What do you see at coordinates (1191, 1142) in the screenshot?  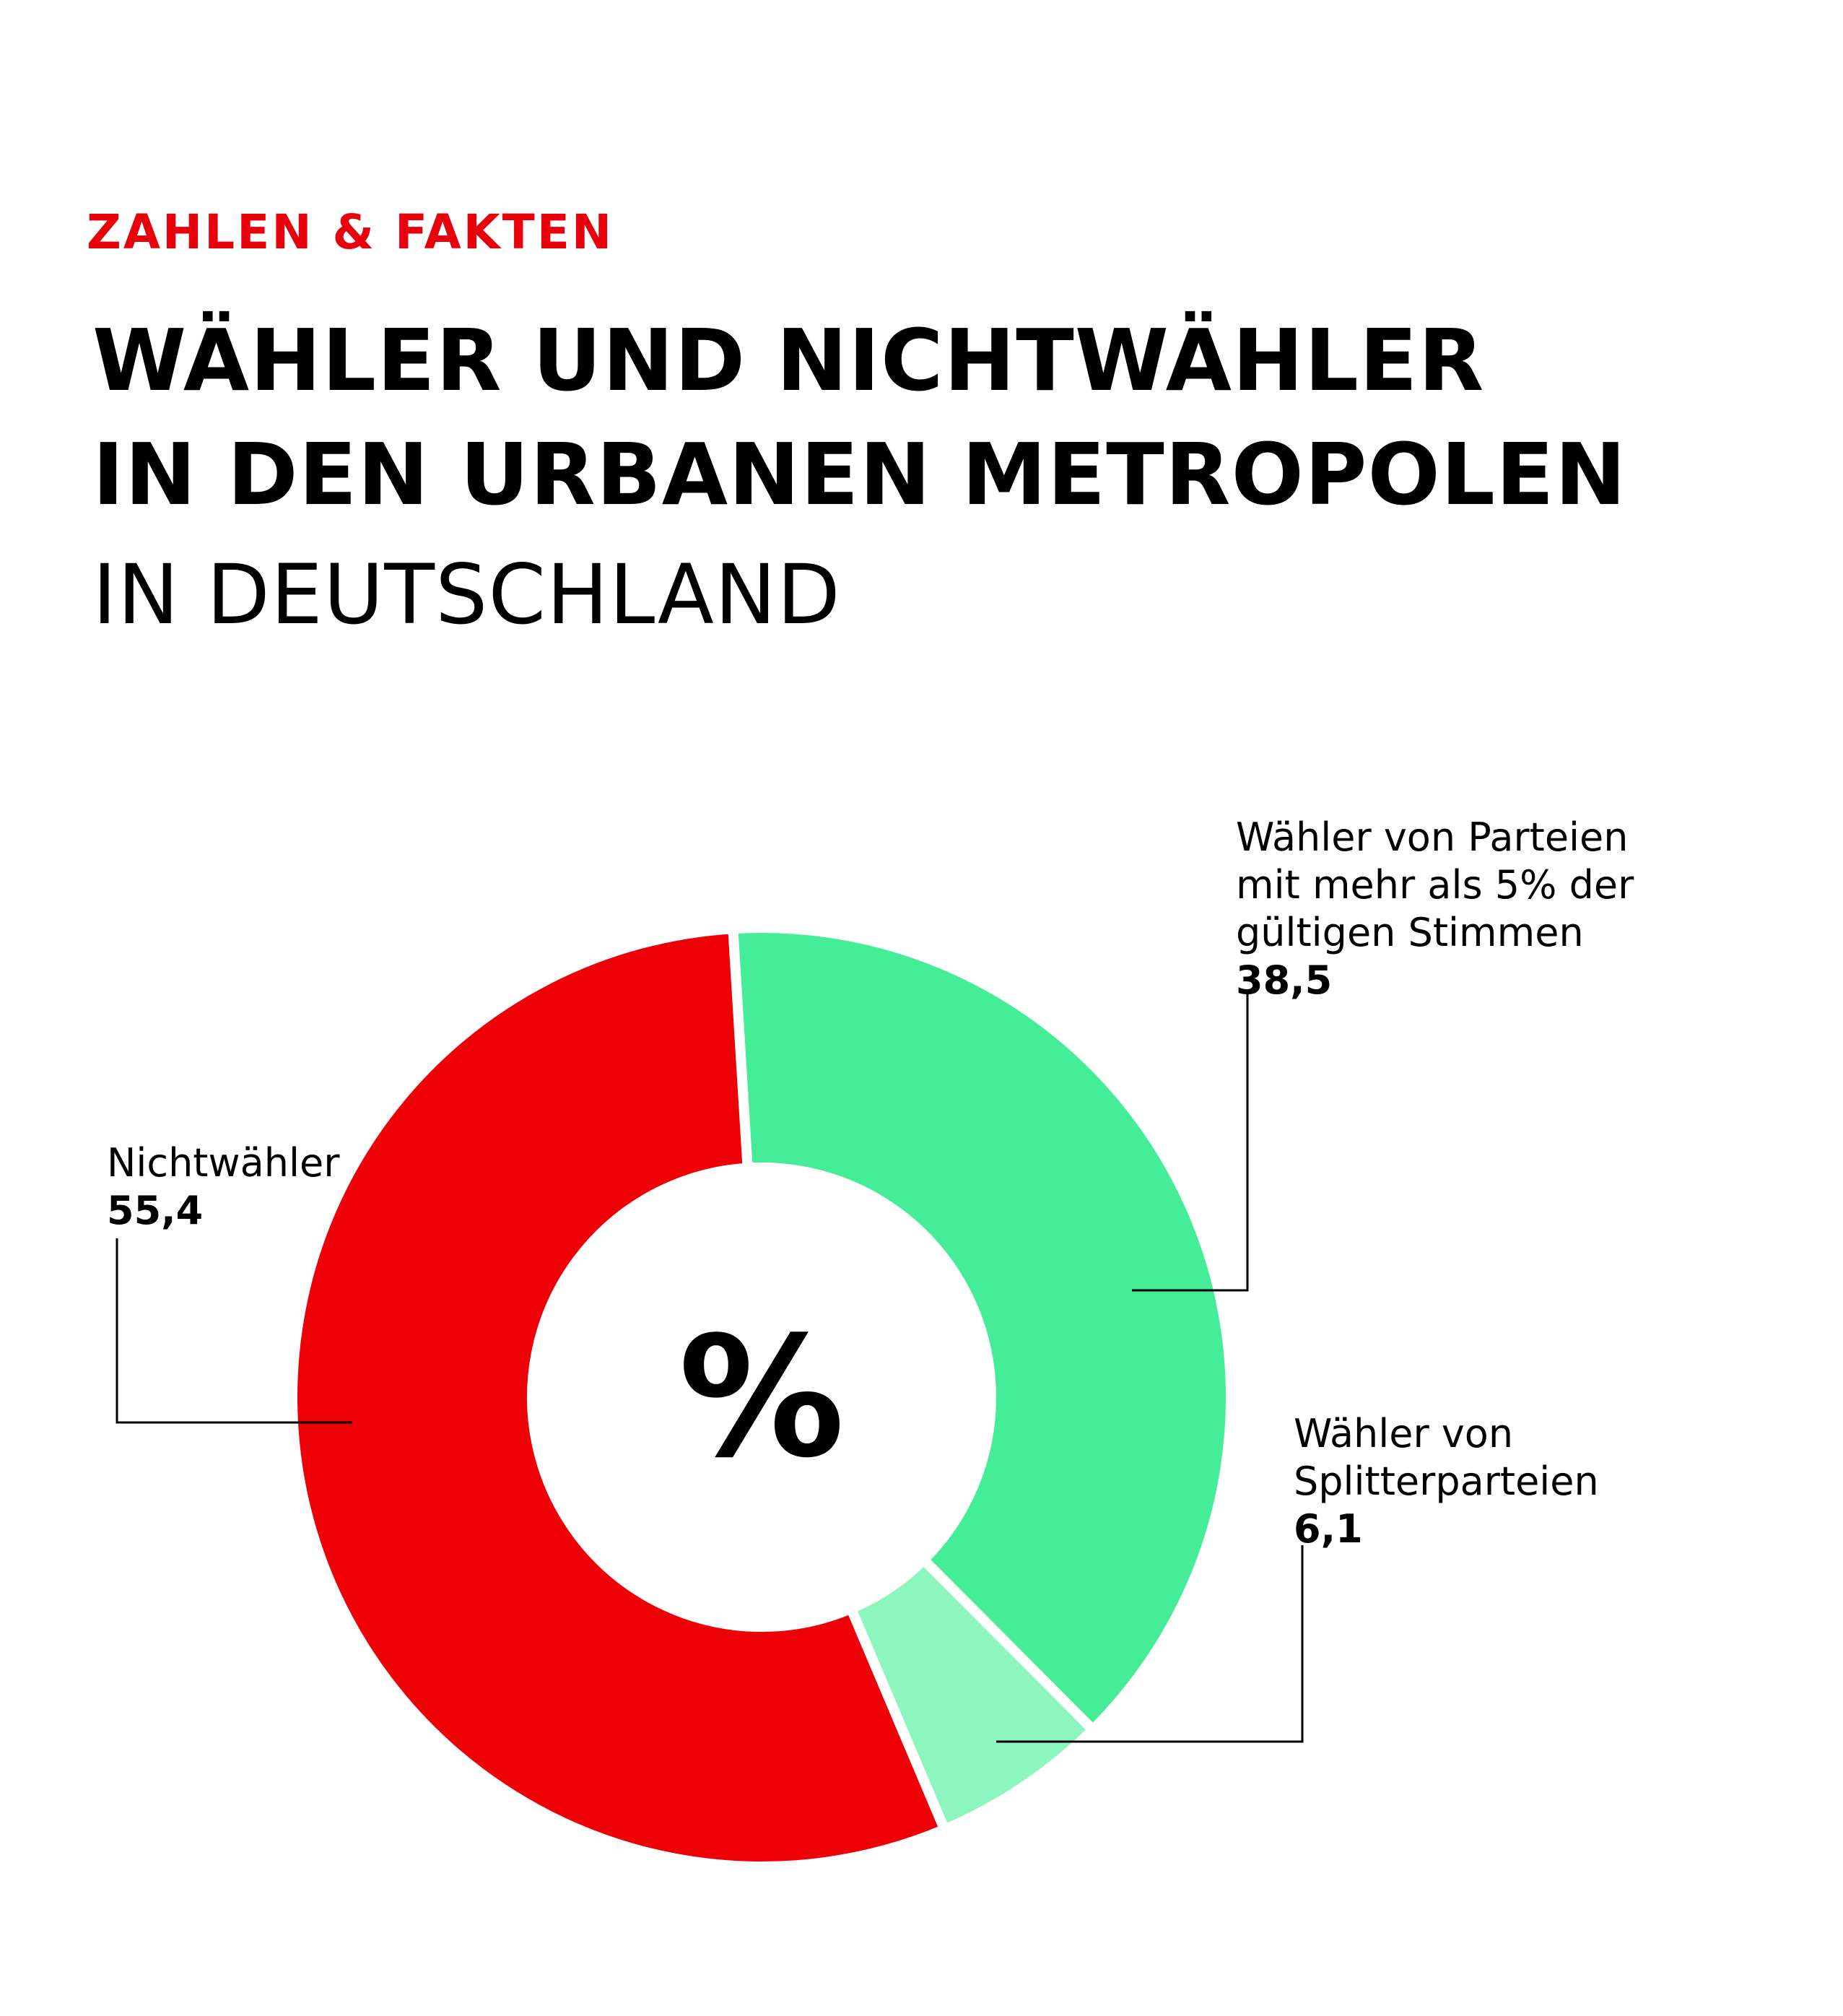 I see `leader-line-parteien` at bounding box center [1191, 1142].